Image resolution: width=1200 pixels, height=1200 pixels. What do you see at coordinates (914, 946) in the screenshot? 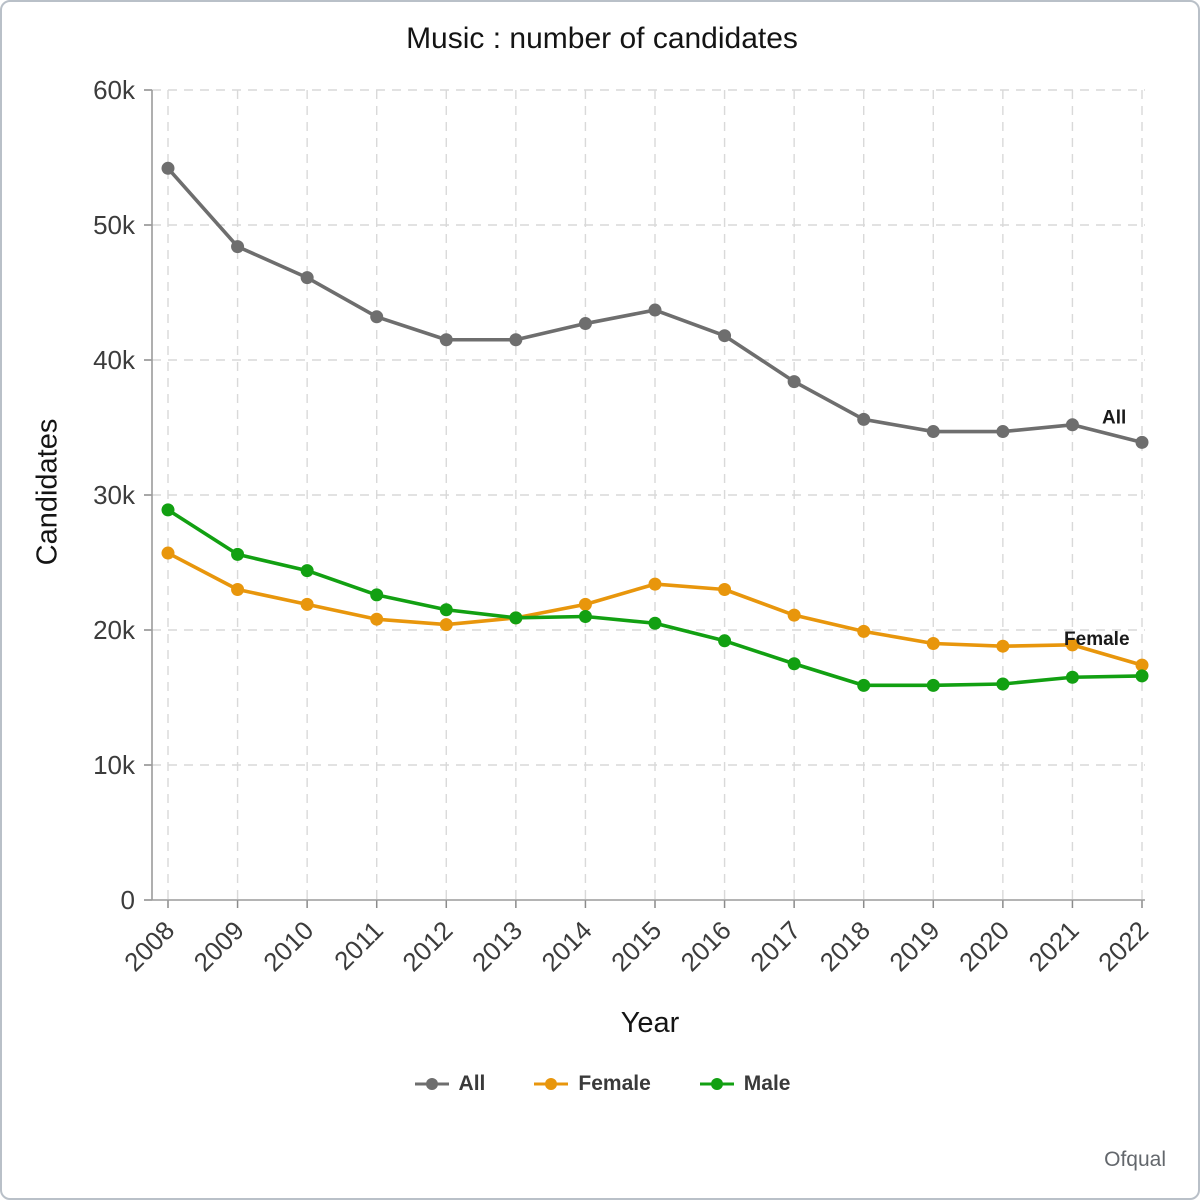
I see `x-tick-label: 2019` at bounding box center [914, 946].